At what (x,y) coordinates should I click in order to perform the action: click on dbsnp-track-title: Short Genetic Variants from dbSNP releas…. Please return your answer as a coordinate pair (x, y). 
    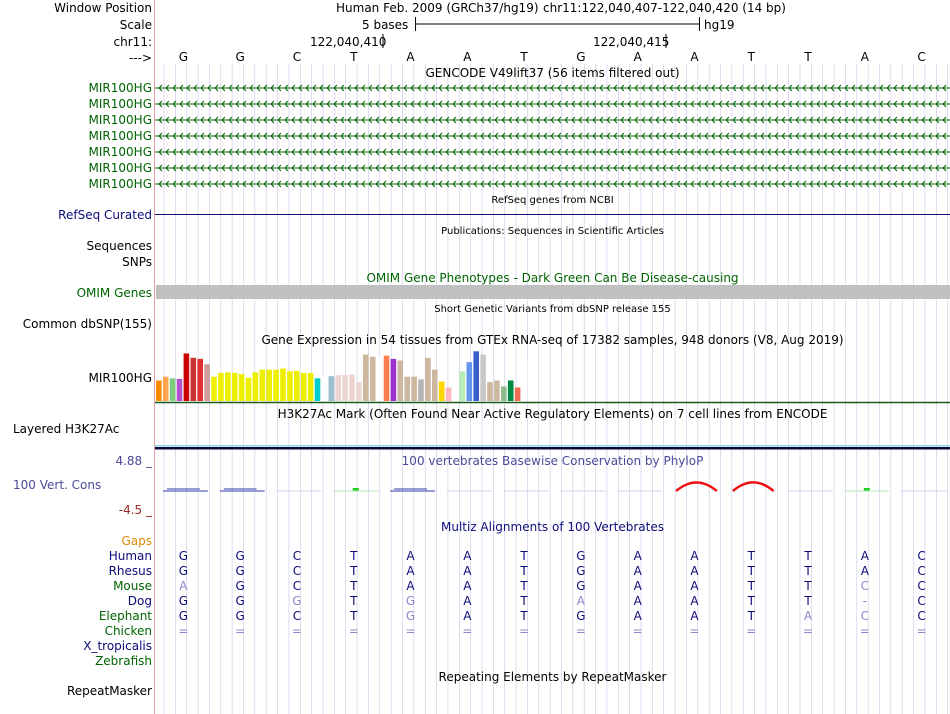
    Looking at the image, I should click on (552, 309).